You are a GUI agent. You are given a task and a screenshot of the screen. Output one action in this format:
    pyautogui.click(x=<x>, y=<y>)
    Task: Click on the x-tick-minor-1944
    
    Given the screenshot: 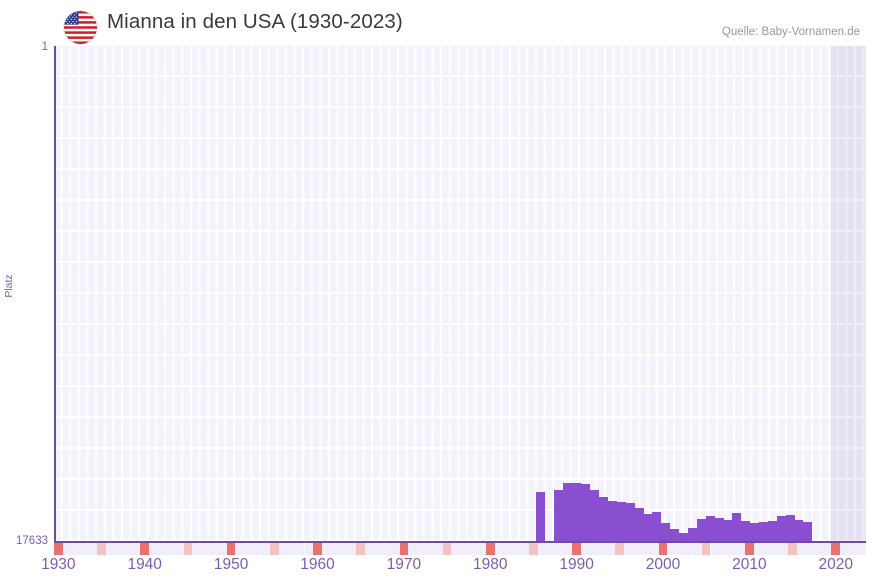 What is the action you would take?
    pyautogui.click(x=179, y=549)
    